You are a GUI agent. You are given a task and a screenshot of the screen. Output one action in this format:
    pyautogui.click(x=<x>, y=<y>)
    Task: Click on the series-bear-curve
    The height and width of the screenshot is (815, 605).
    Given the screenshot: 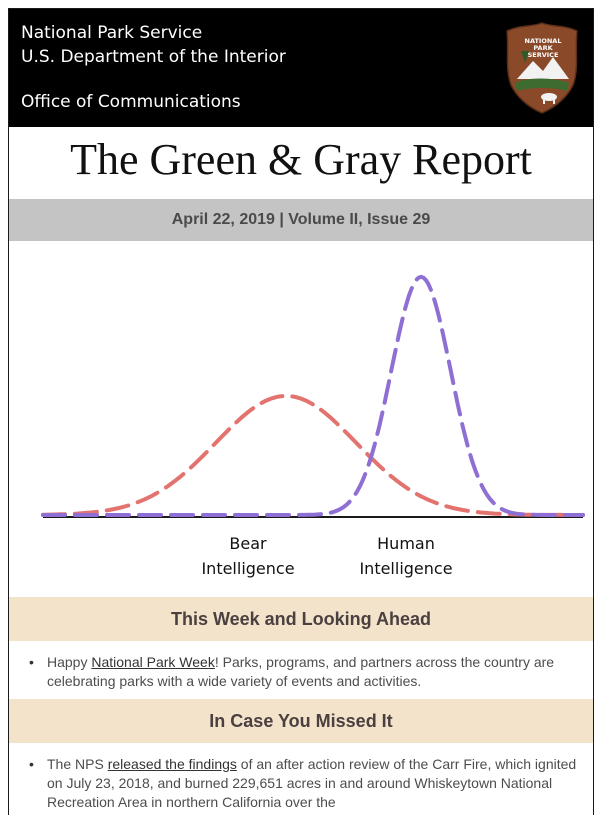 What is the action you would take?
    pyautogui.click(x=313, y=455)
    